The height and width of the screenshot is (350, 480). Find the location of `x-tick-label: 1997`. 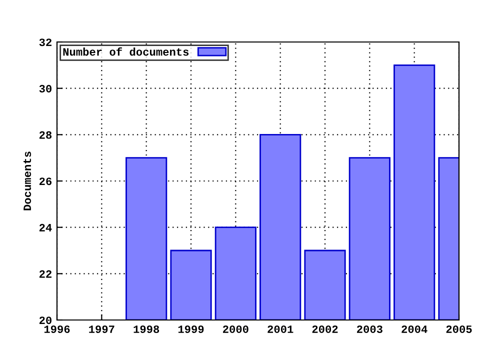

x-tick-label: 1997 is located at coordinates (101, 329).